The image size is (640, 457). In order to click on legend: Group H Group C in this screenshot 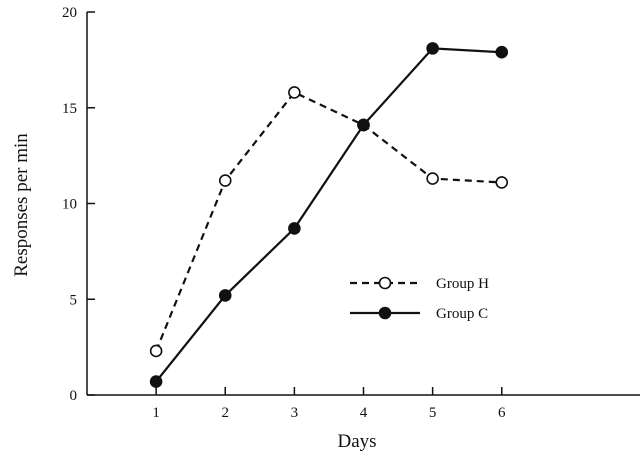, I will do `click(419, 299)`.